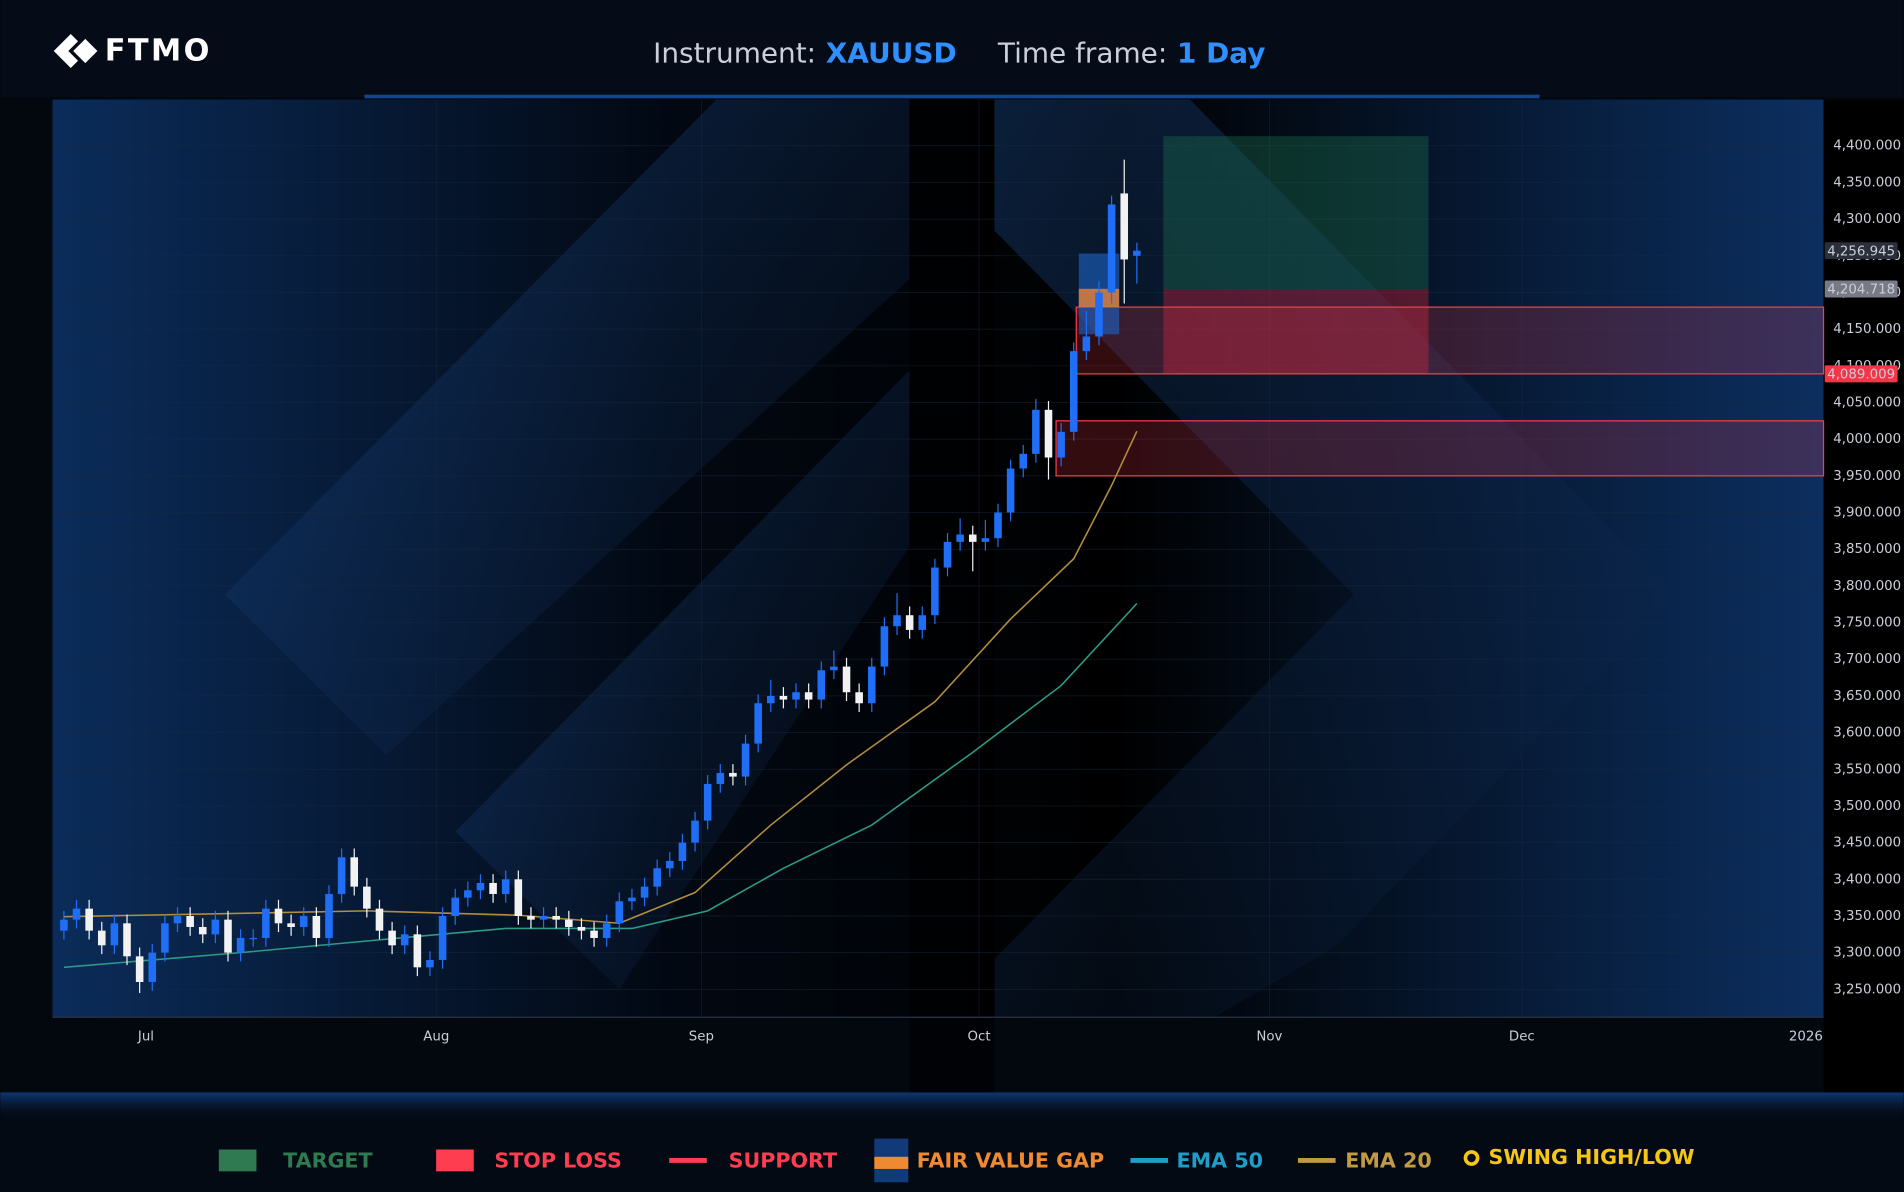 This screenshot has height=1192, width=1904. Describe the element at coordinates (1867, 329) in the screenshot. I see `y-tick-label: 4,150.000` at that location.